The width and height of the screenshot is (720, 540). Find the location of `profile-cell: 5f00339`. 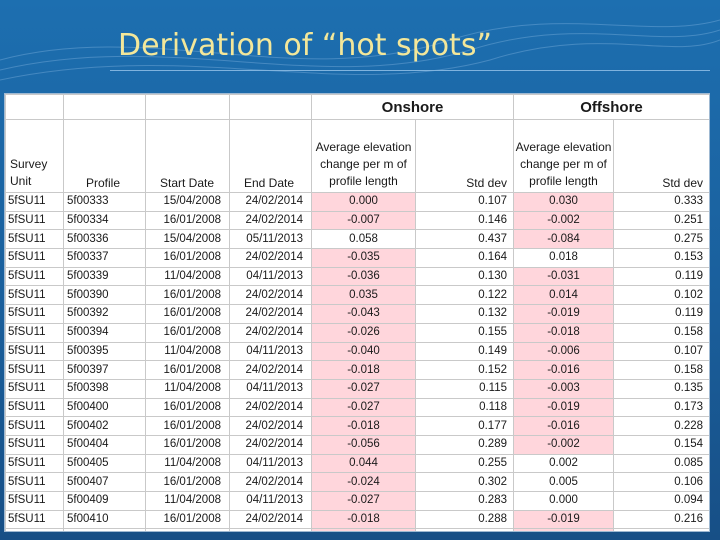

profile-cell: 5f00339 is located at coordinates (104, 276).